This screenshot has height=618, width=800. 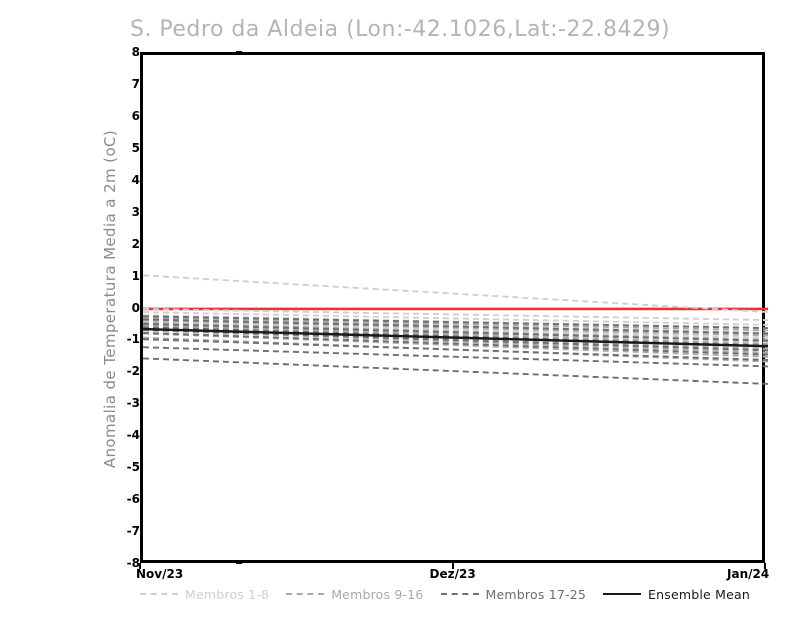 What do you see at coordinates (536, 594) in the screenshot?
I see `legend-label: Membros 17-25` at bounding box center [536, 594].